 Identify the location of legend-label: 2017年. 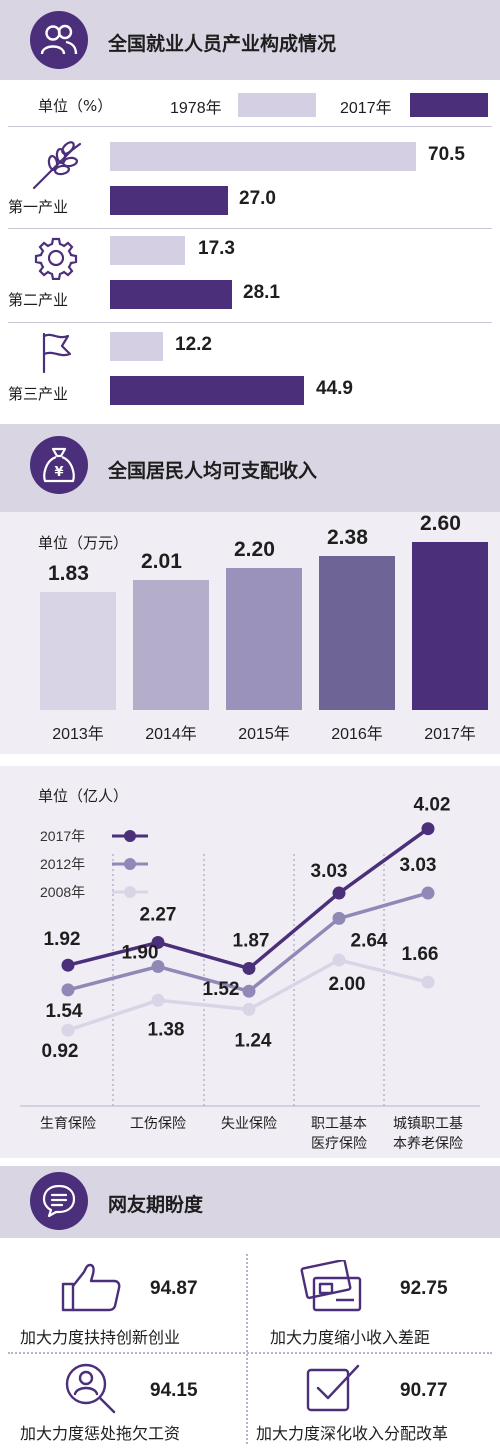
(62, 836).